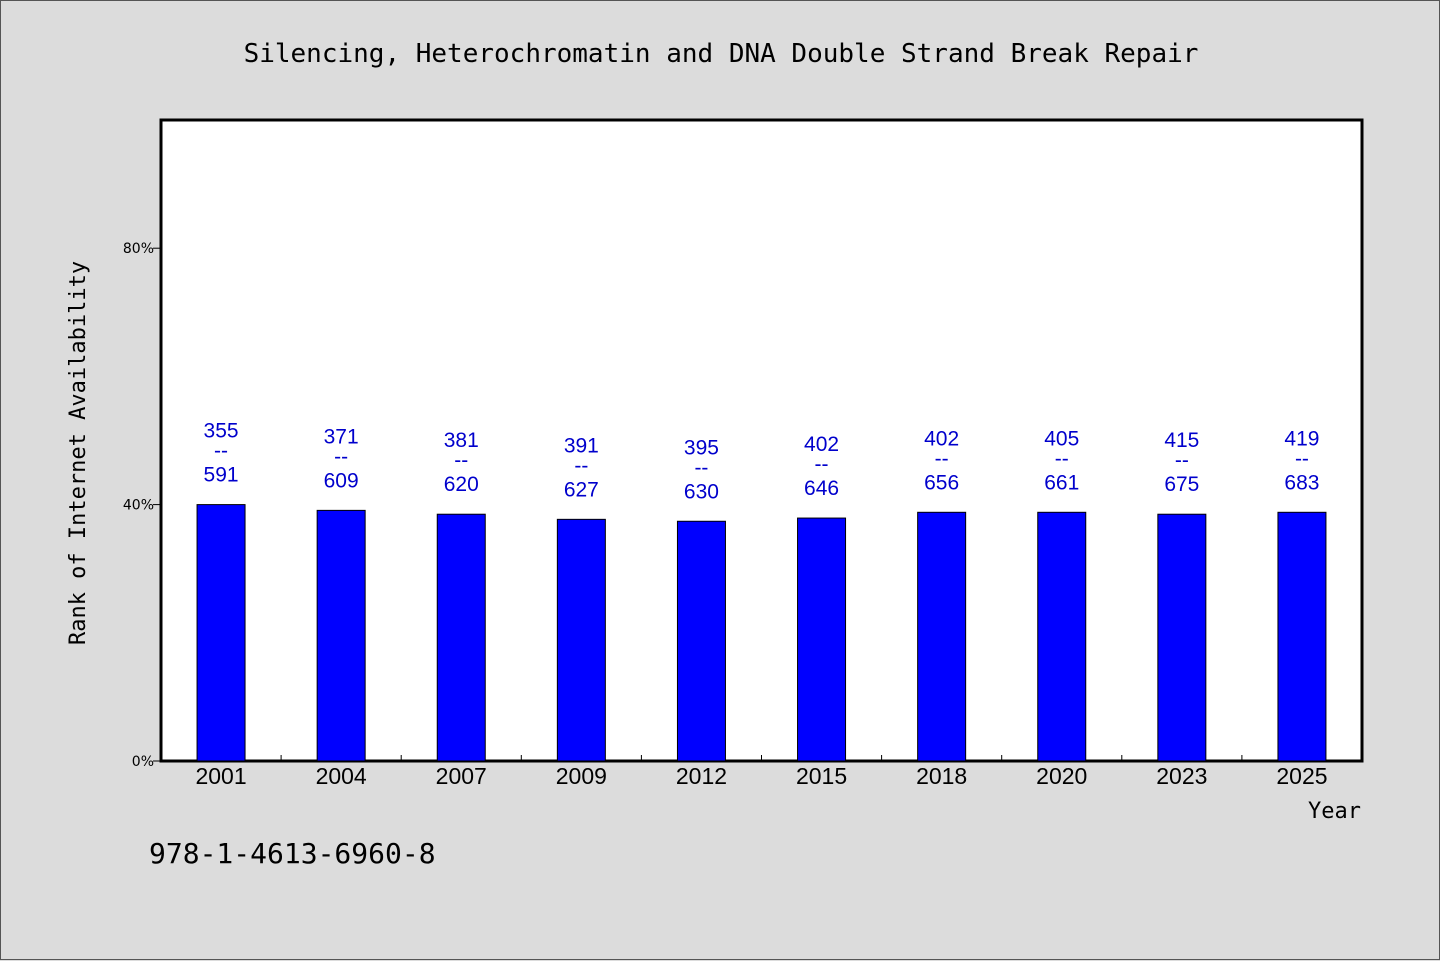  Describe the element at coordinates (1301, 482) in the screenshot. I see `data-label-bottom: 683` at that location.